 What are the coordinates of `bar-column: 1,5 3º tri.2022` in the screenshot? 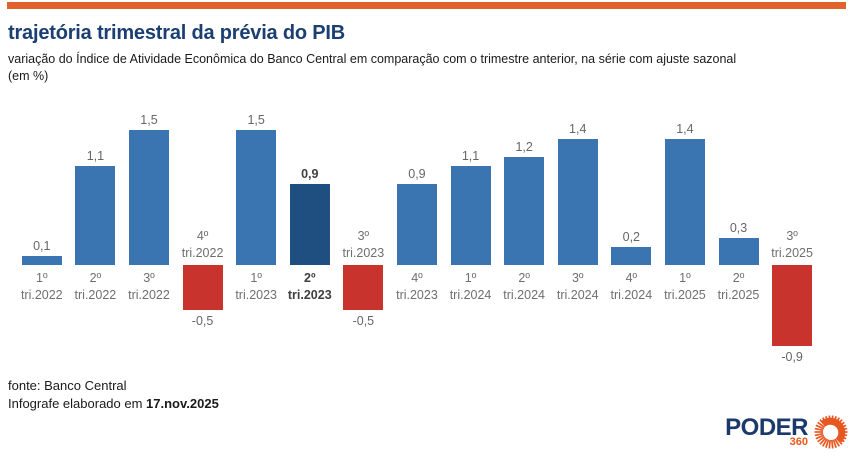 It's located at (149, 233).